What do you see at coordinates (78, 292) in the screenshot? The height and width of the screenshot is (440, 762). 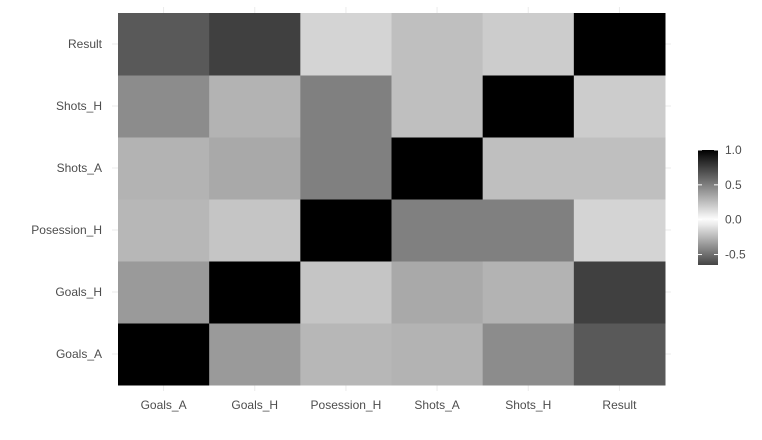 I see `y-tick-label: Goals_H` at bounding box center [78, 292].